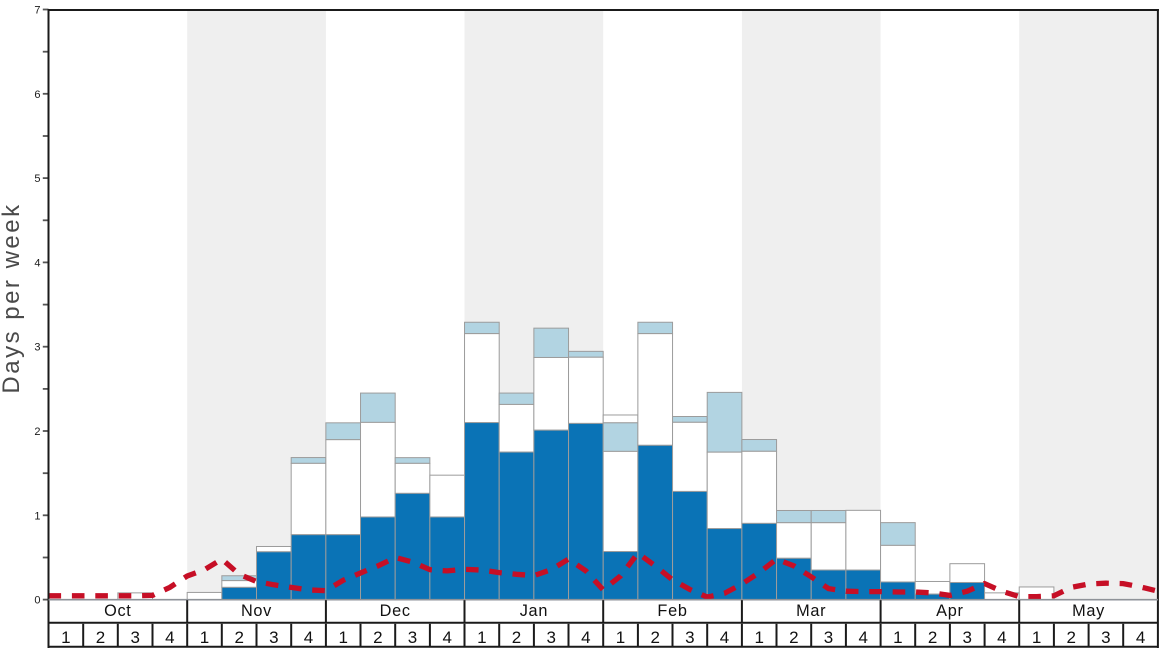  What do you see at coordinates (949, 611) in the screenshot?
I see `svg-text: Apr` at bounding box center [949, 611].